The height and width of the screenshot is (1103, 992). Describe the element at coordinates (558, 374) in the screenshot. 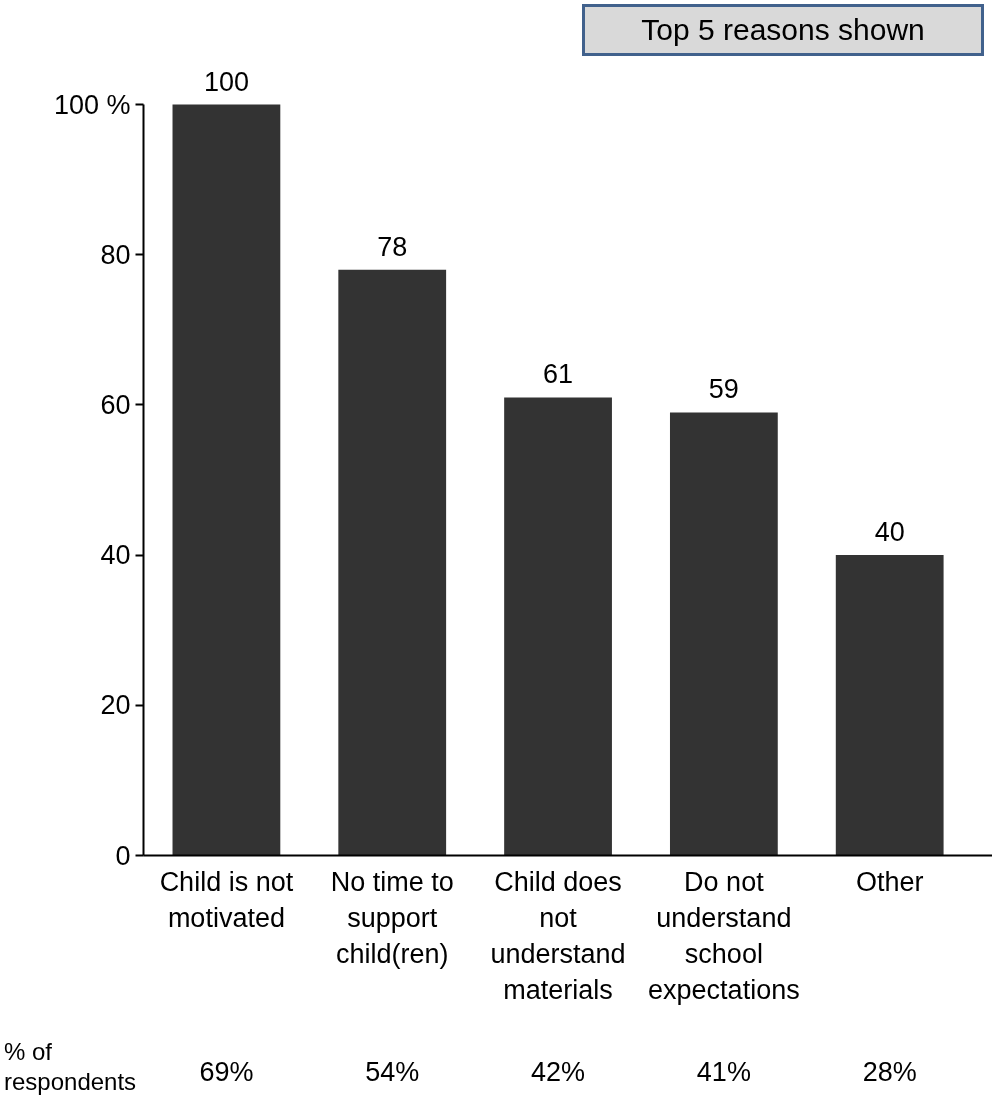

I see `data-label: 61` at that location.